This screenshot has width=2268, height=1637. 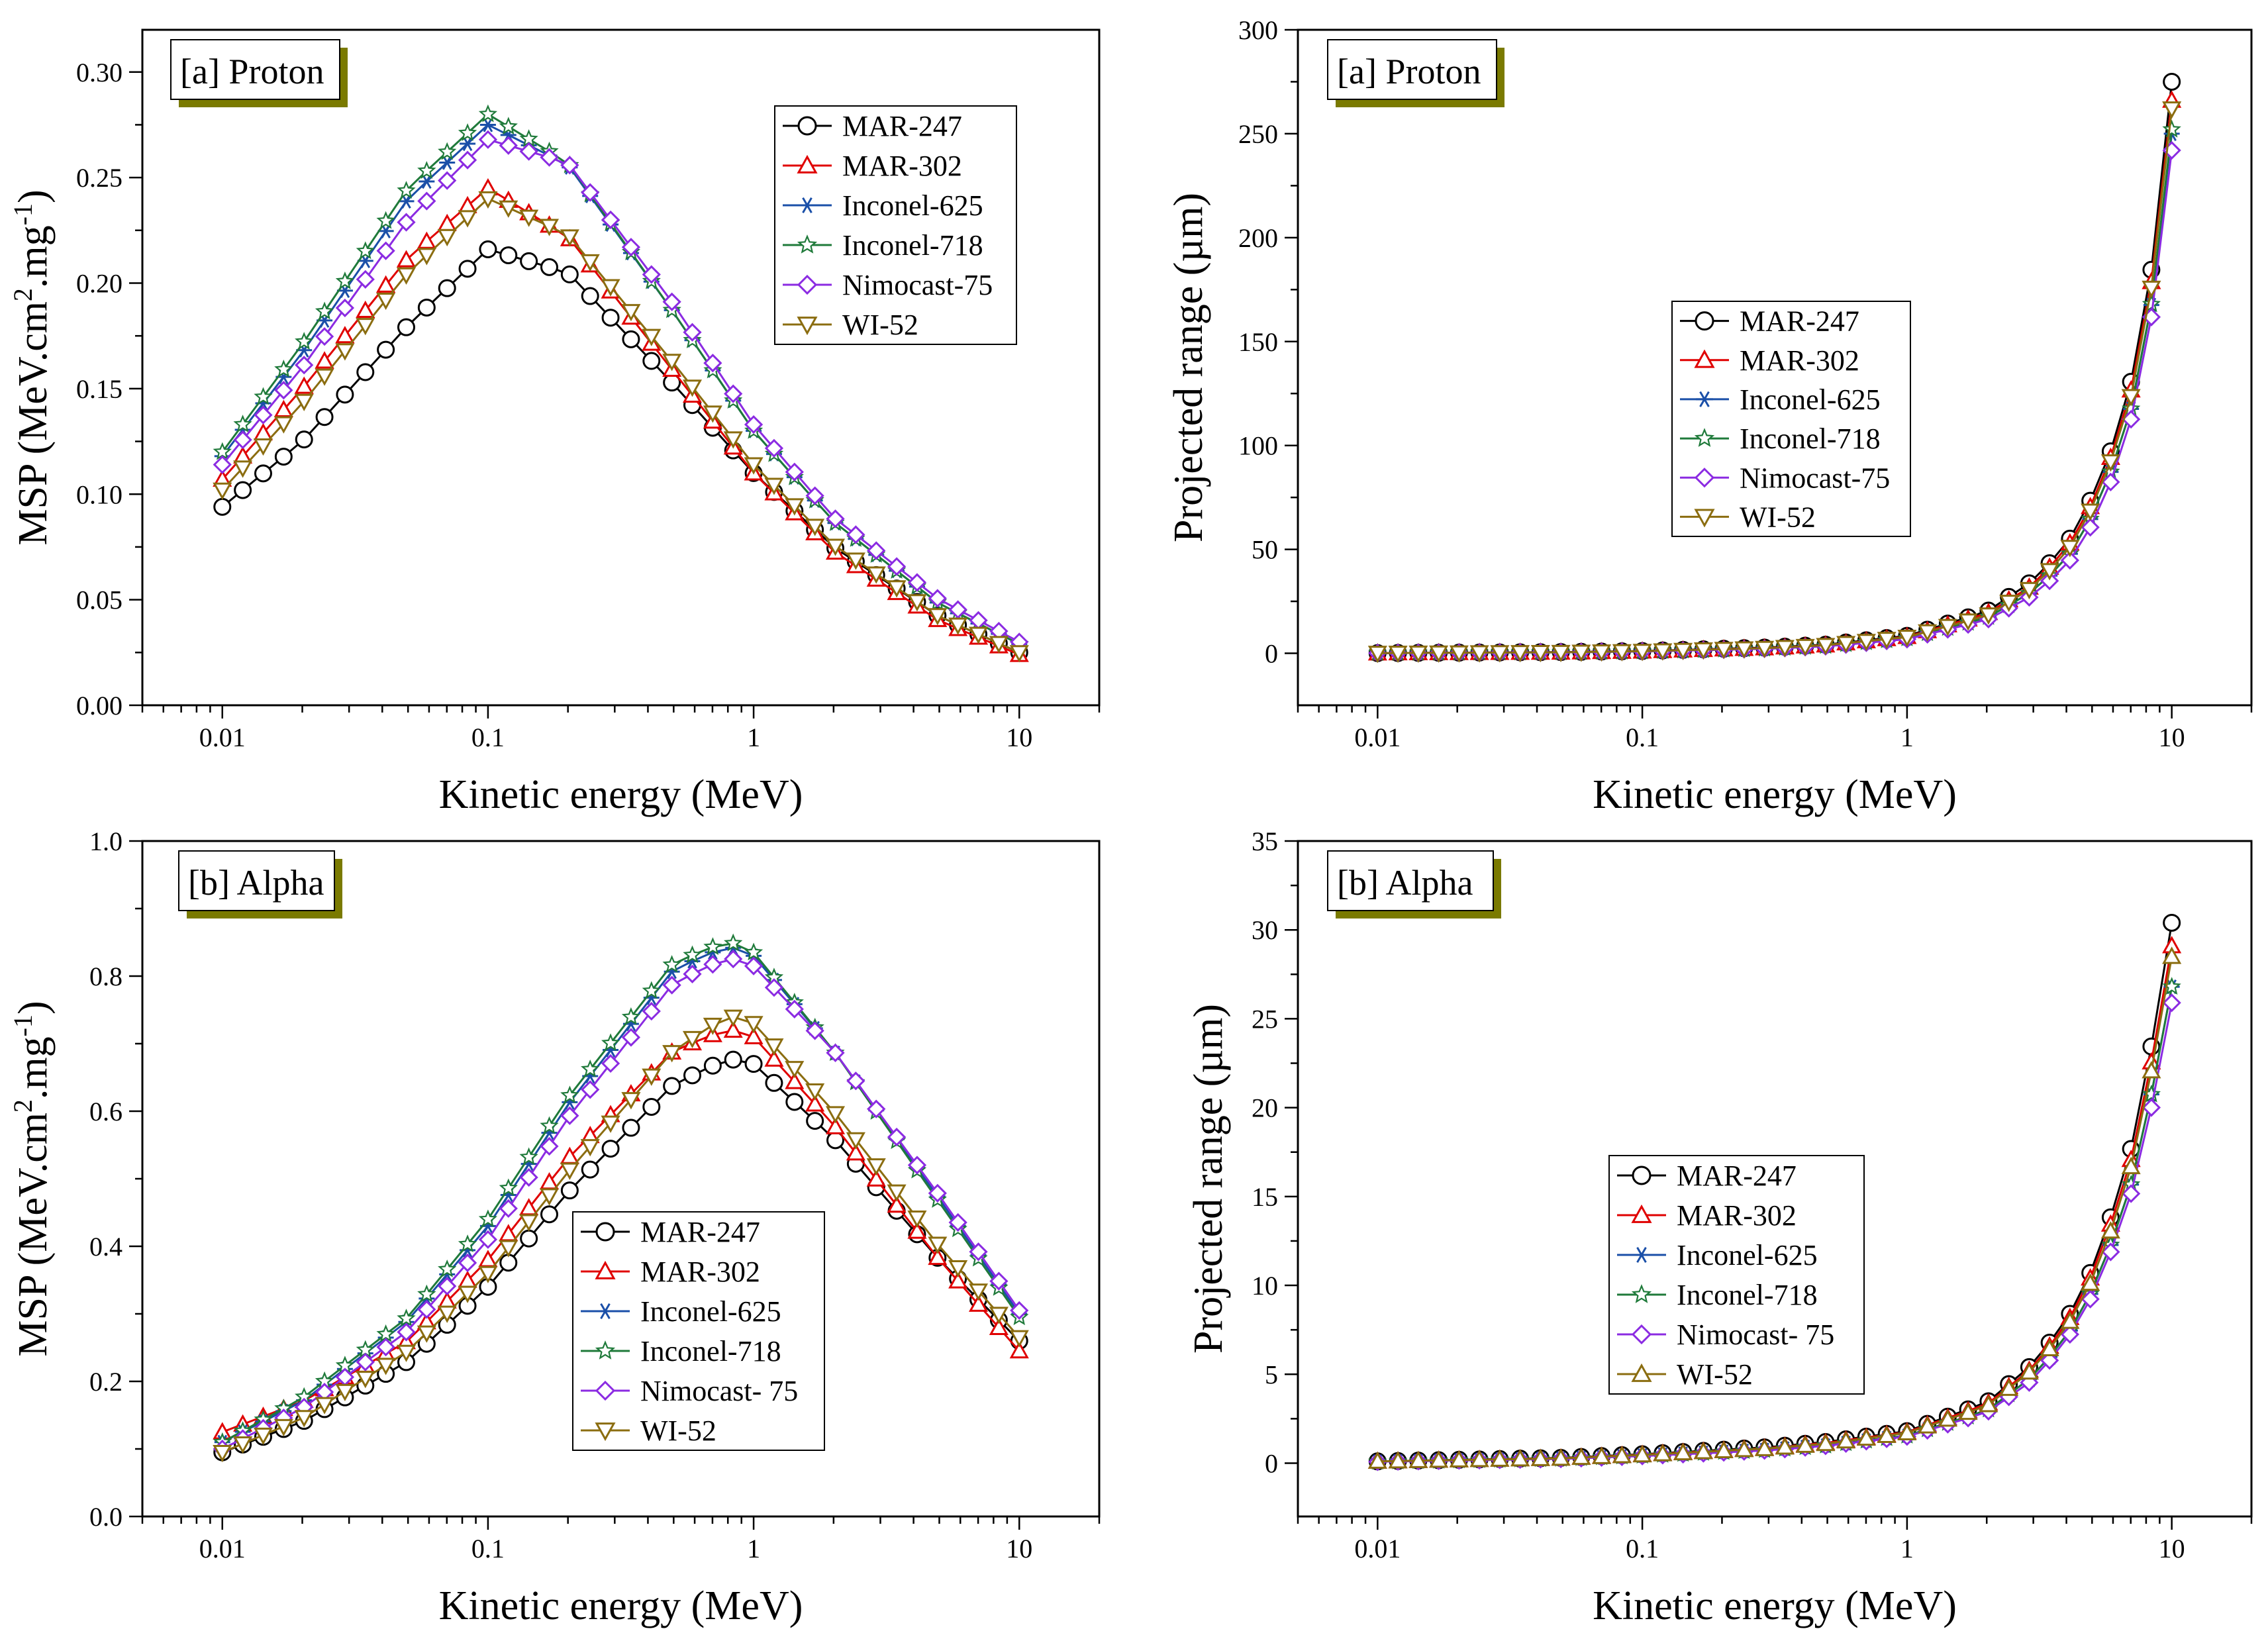 I want to click on y-tick-label: 0.4, so click(x=106, y=1247).